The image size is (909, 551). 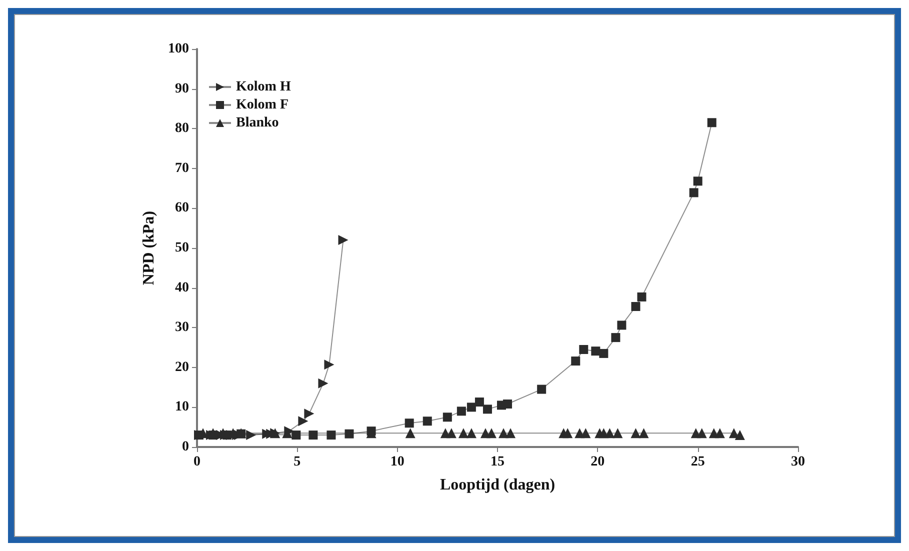 I want to click on y-tick-label: 40, so click(x=182, y=288).